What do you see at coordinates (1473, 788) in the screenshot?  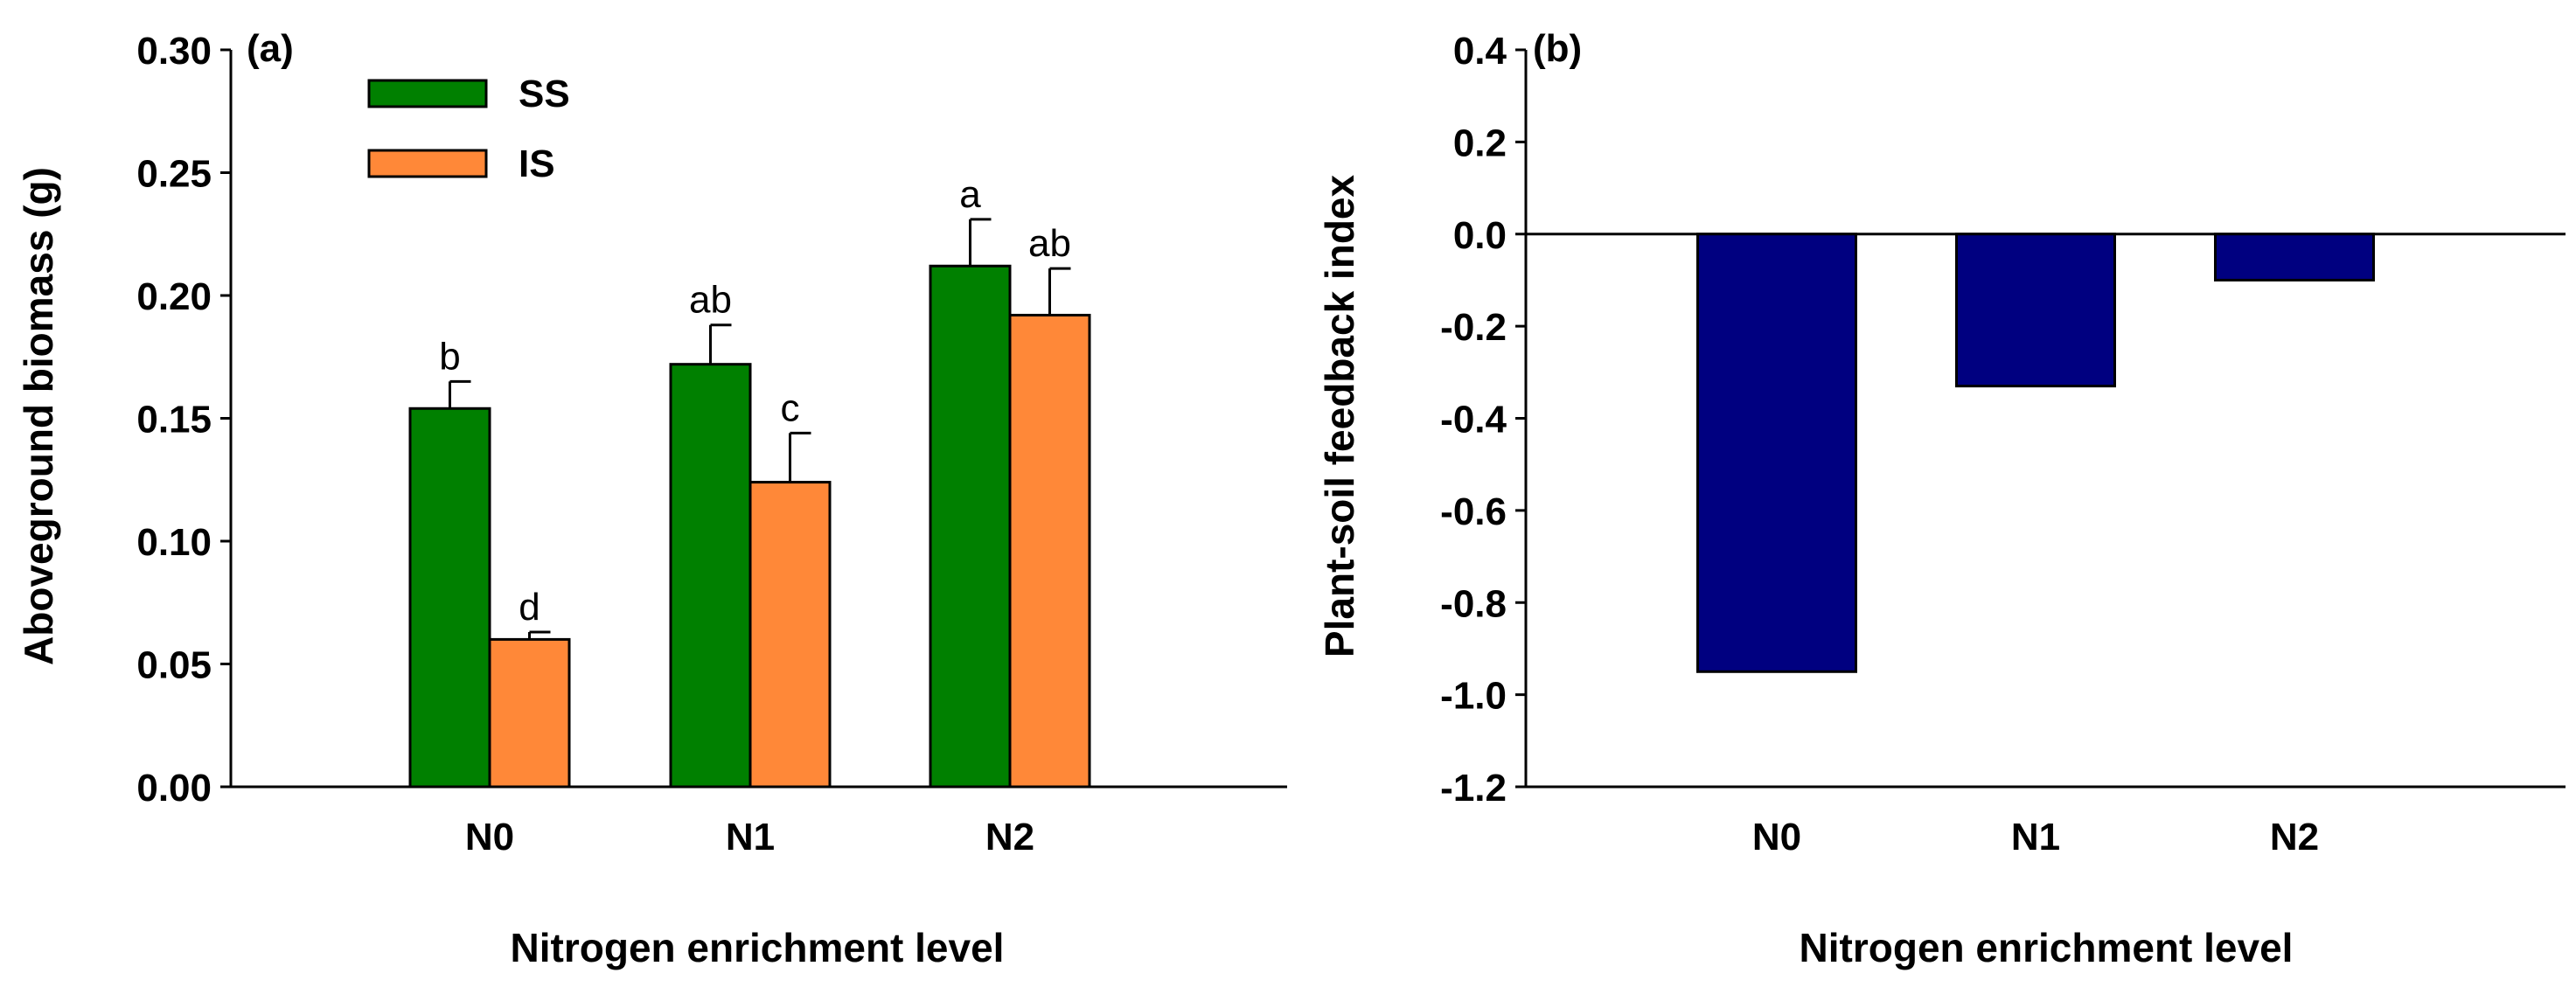 I see `b-y-tick-label: -1.2` at bounding box center [1473, 788].